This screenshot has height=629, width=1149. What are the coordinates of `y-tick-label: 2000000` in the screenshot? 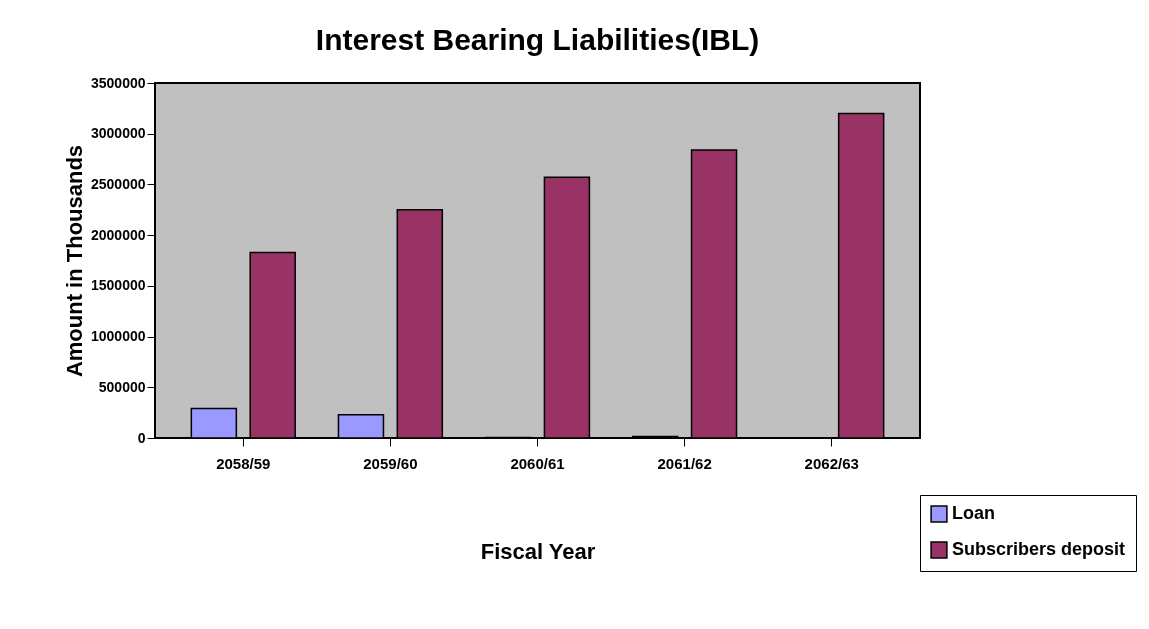 It's located at (118, 234).